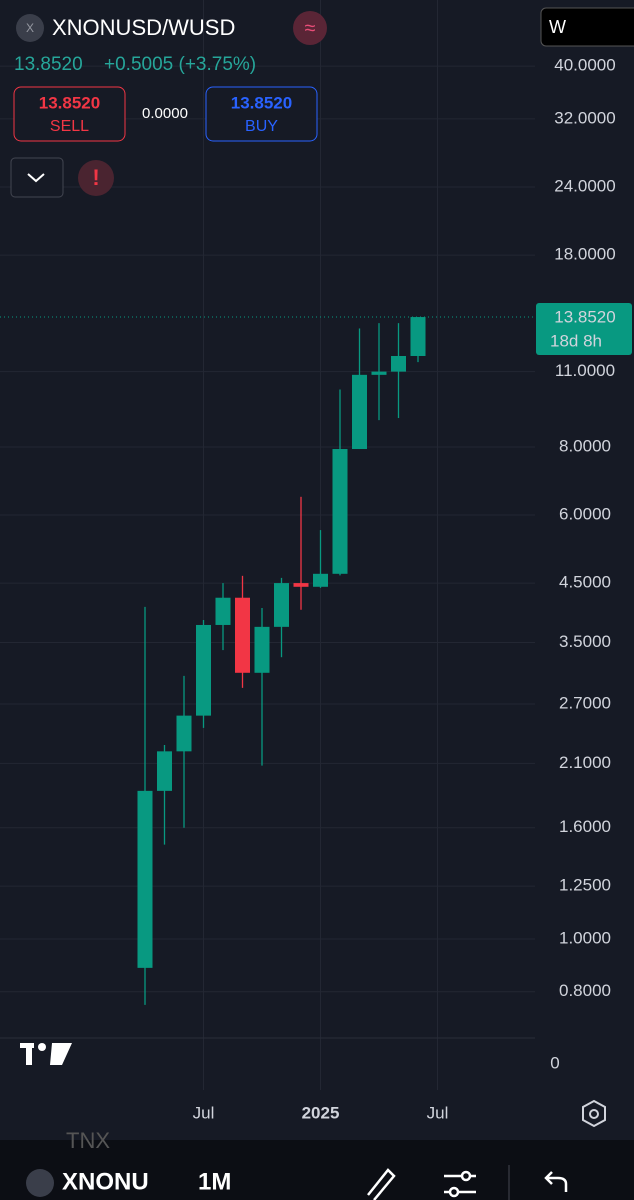 This screenshot has width=634, height=1200. I want to click on alert-icon, so click(96, 178).